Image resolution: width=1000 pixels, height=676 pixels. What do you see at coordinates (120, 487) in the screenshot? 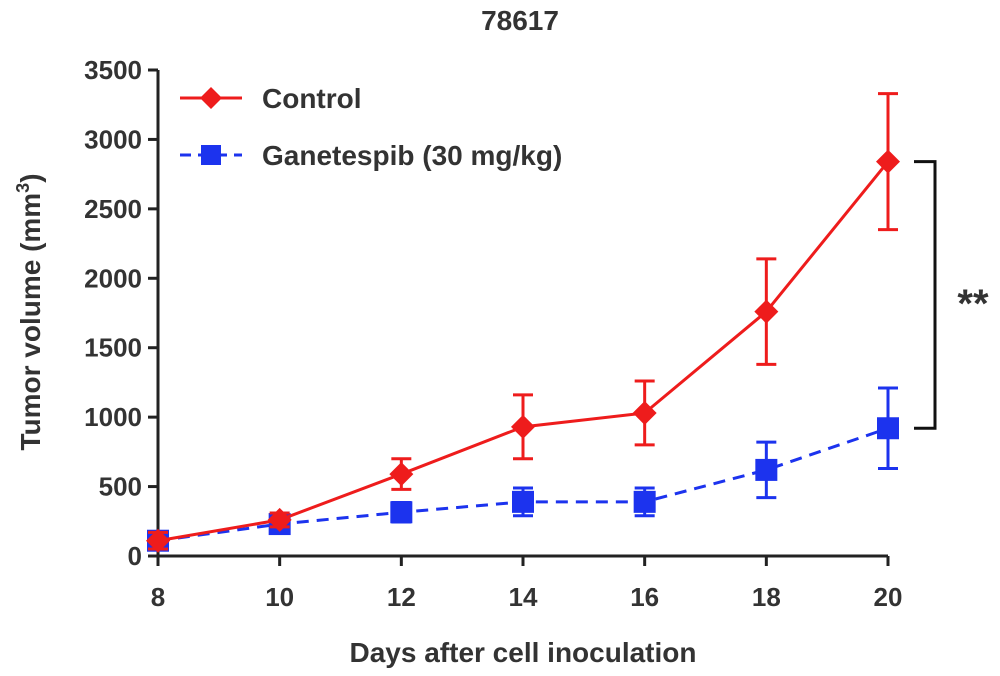
I see `y-tick-label: 500` at bounding box center [120, 487].